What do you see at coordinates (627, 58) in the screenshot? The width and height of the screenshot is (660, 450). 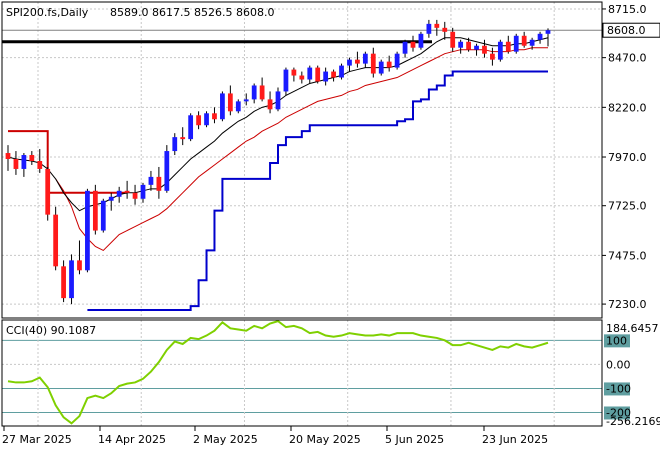 I see `price-axis-label: 8470.0` at bounding box center [627, 58].